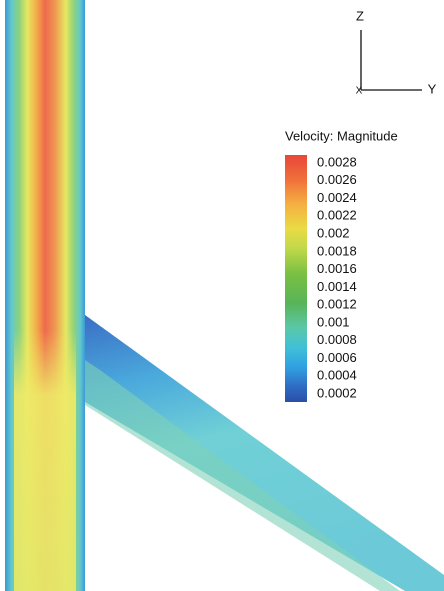 The image size is (444, 591). What do you see at coordinates (45, 460) in the screenshot?
I see `main-pipe-lower` at bounding box center [45, 460].